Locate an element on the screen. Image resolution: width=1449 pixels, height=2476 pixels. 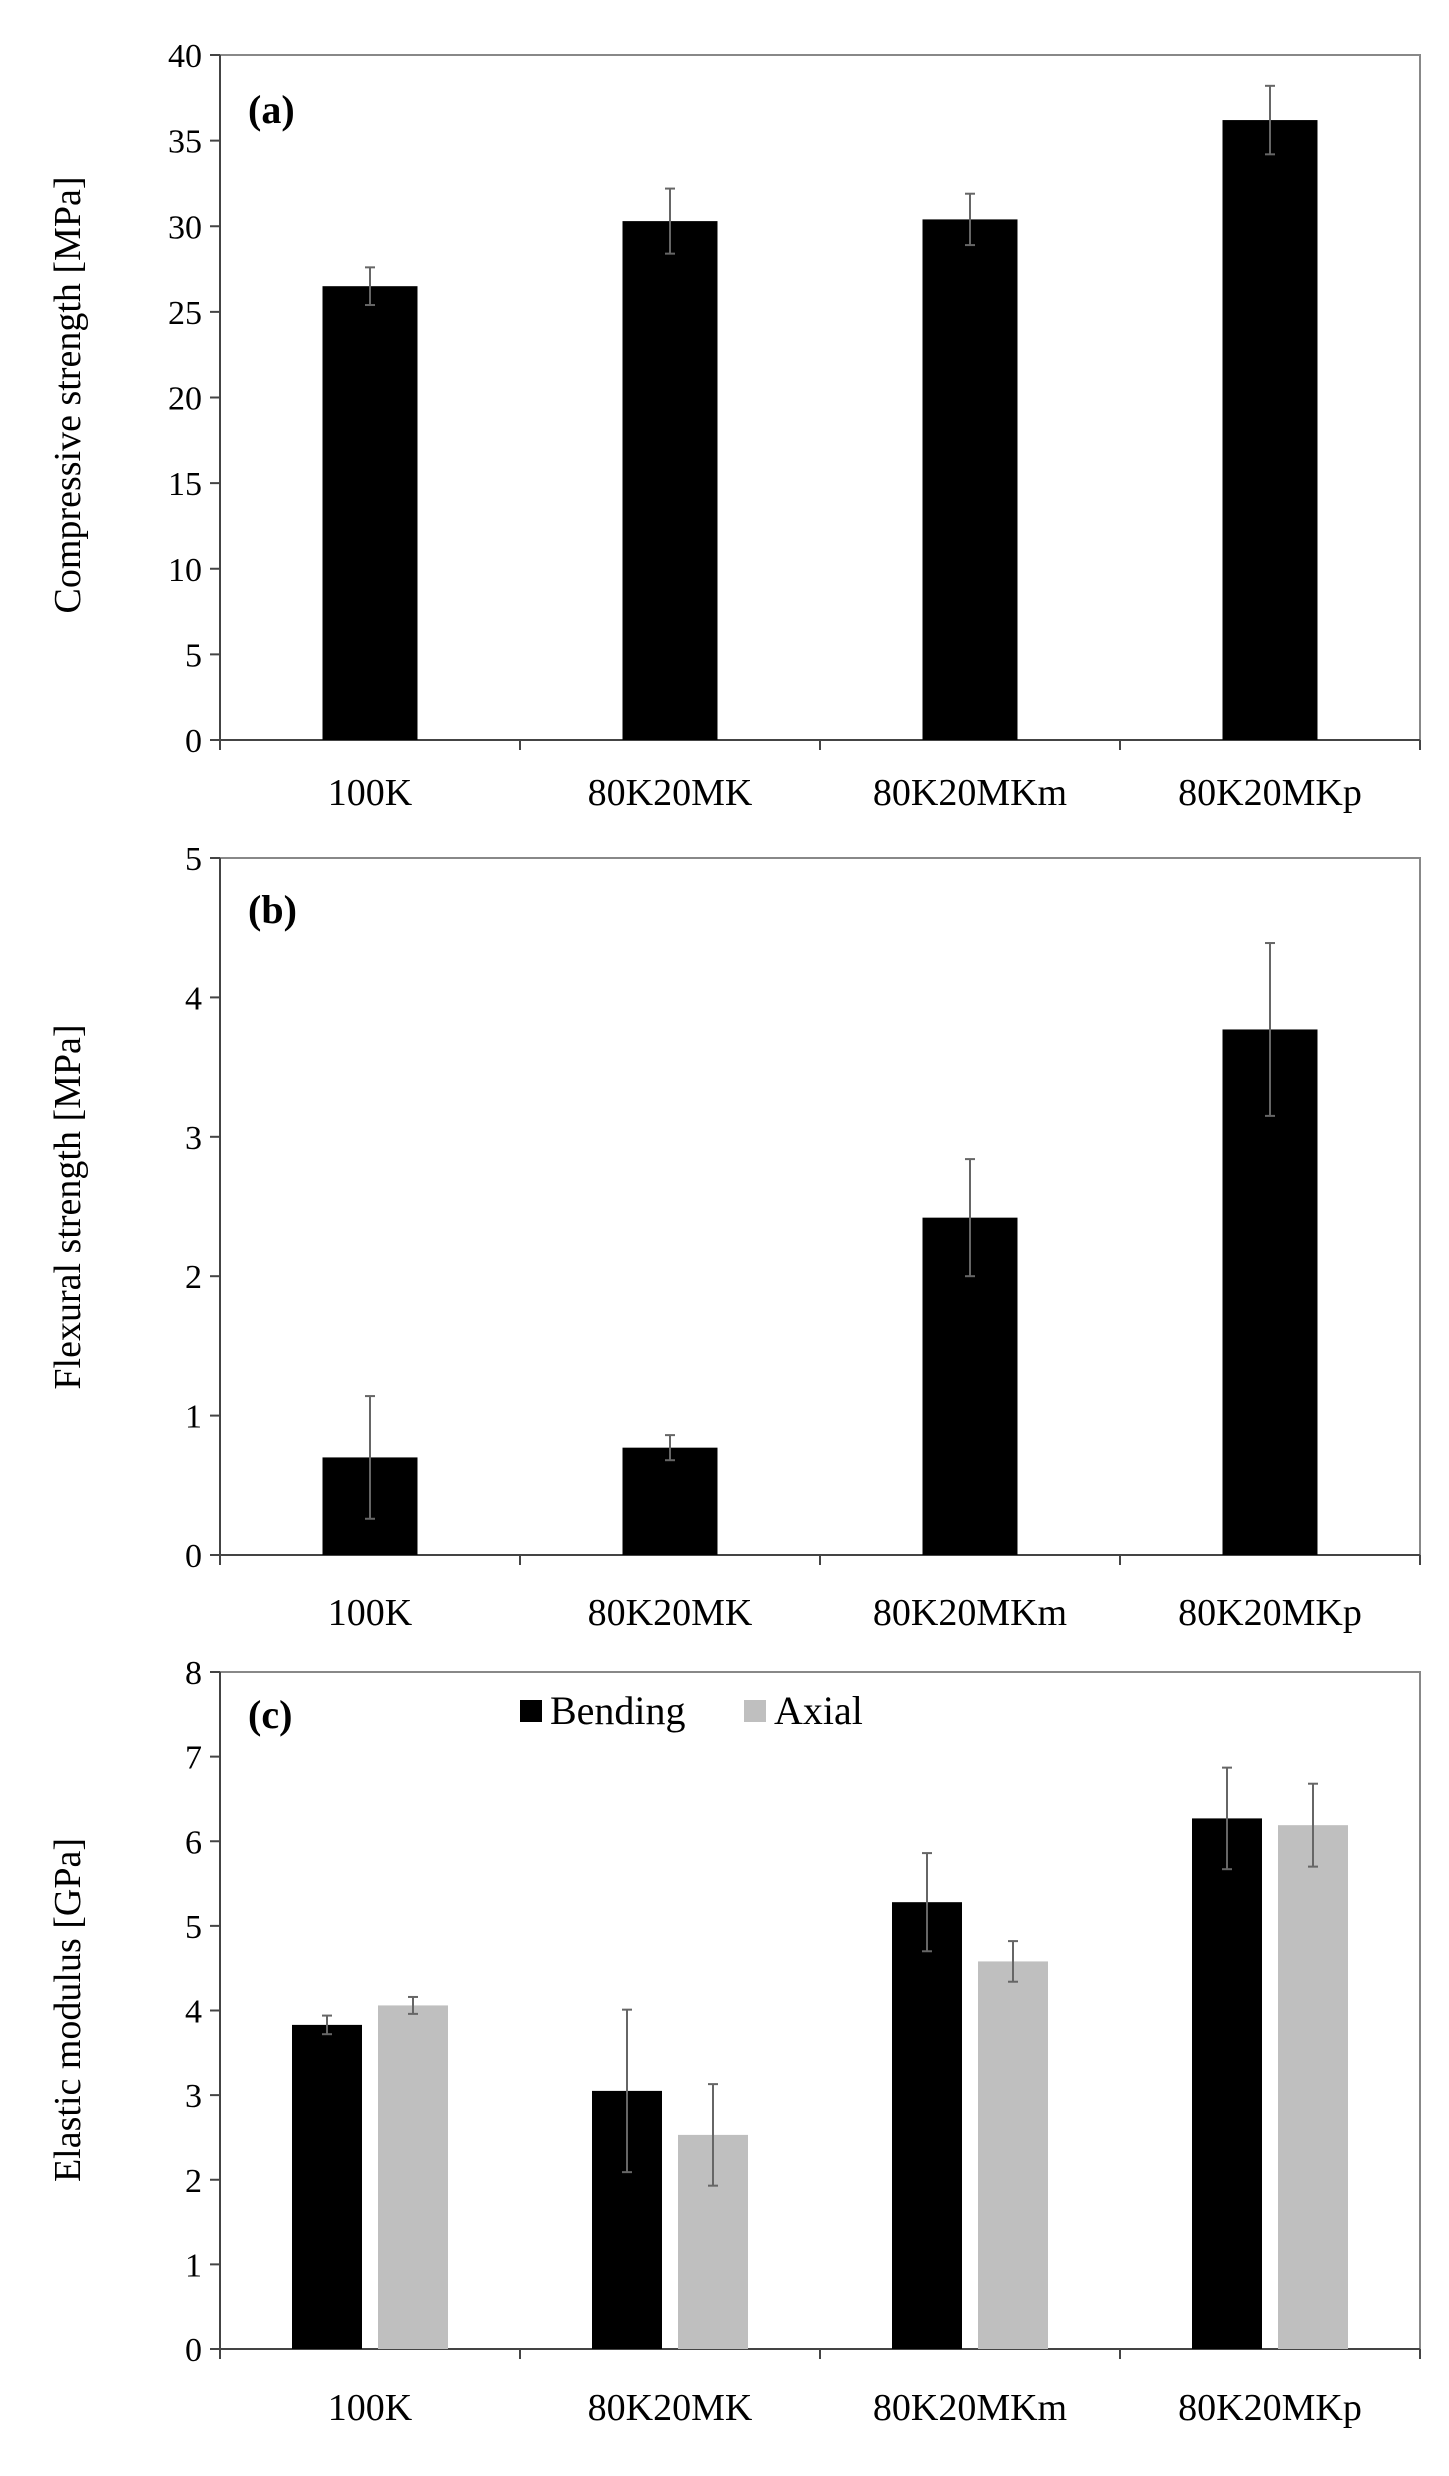
y-tick-label: 15 is located at coordinates (185, 484).